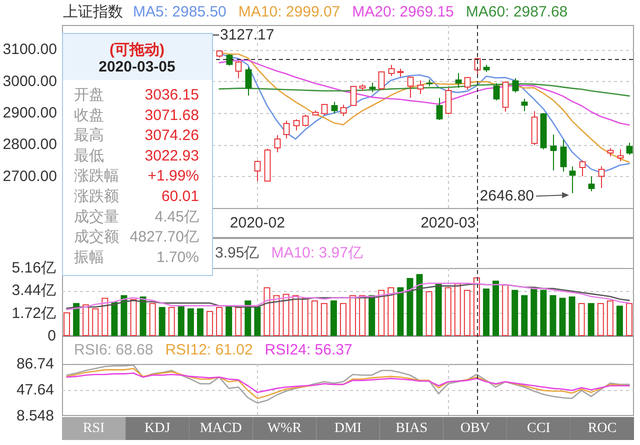 This screenshot has height=445, width=640. What do you see at coordinates (94, 428) in the screenshot?
I see `category-label: RSI` at bounding box center [94, 428].